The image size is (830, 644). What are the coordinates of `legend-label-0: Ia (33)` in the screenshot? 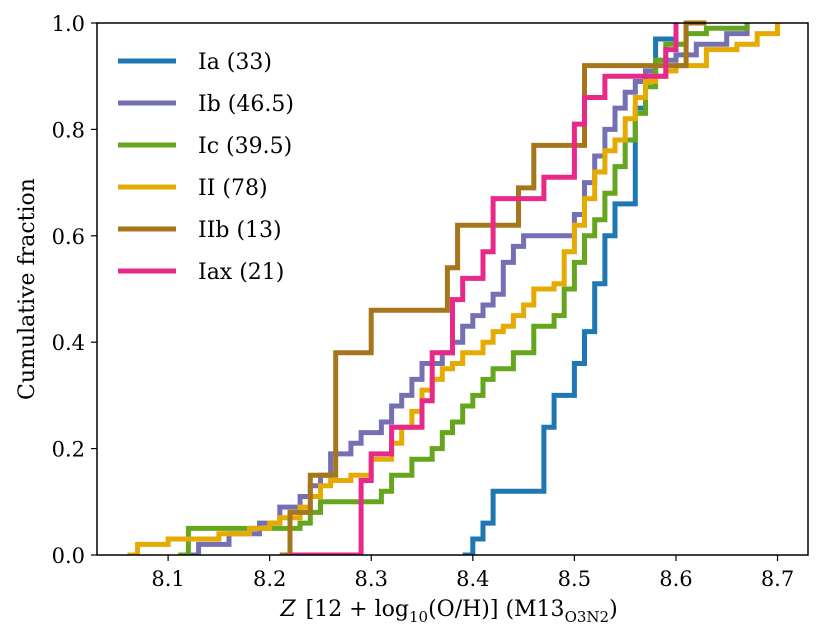 It's located at (235, 62).